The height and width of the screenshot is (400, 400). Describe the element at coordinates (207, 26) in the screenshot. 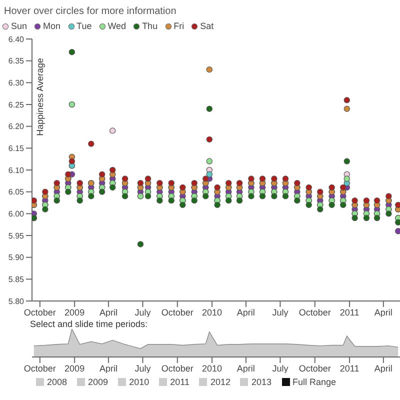

I see `legend-label: Sat` at that location.